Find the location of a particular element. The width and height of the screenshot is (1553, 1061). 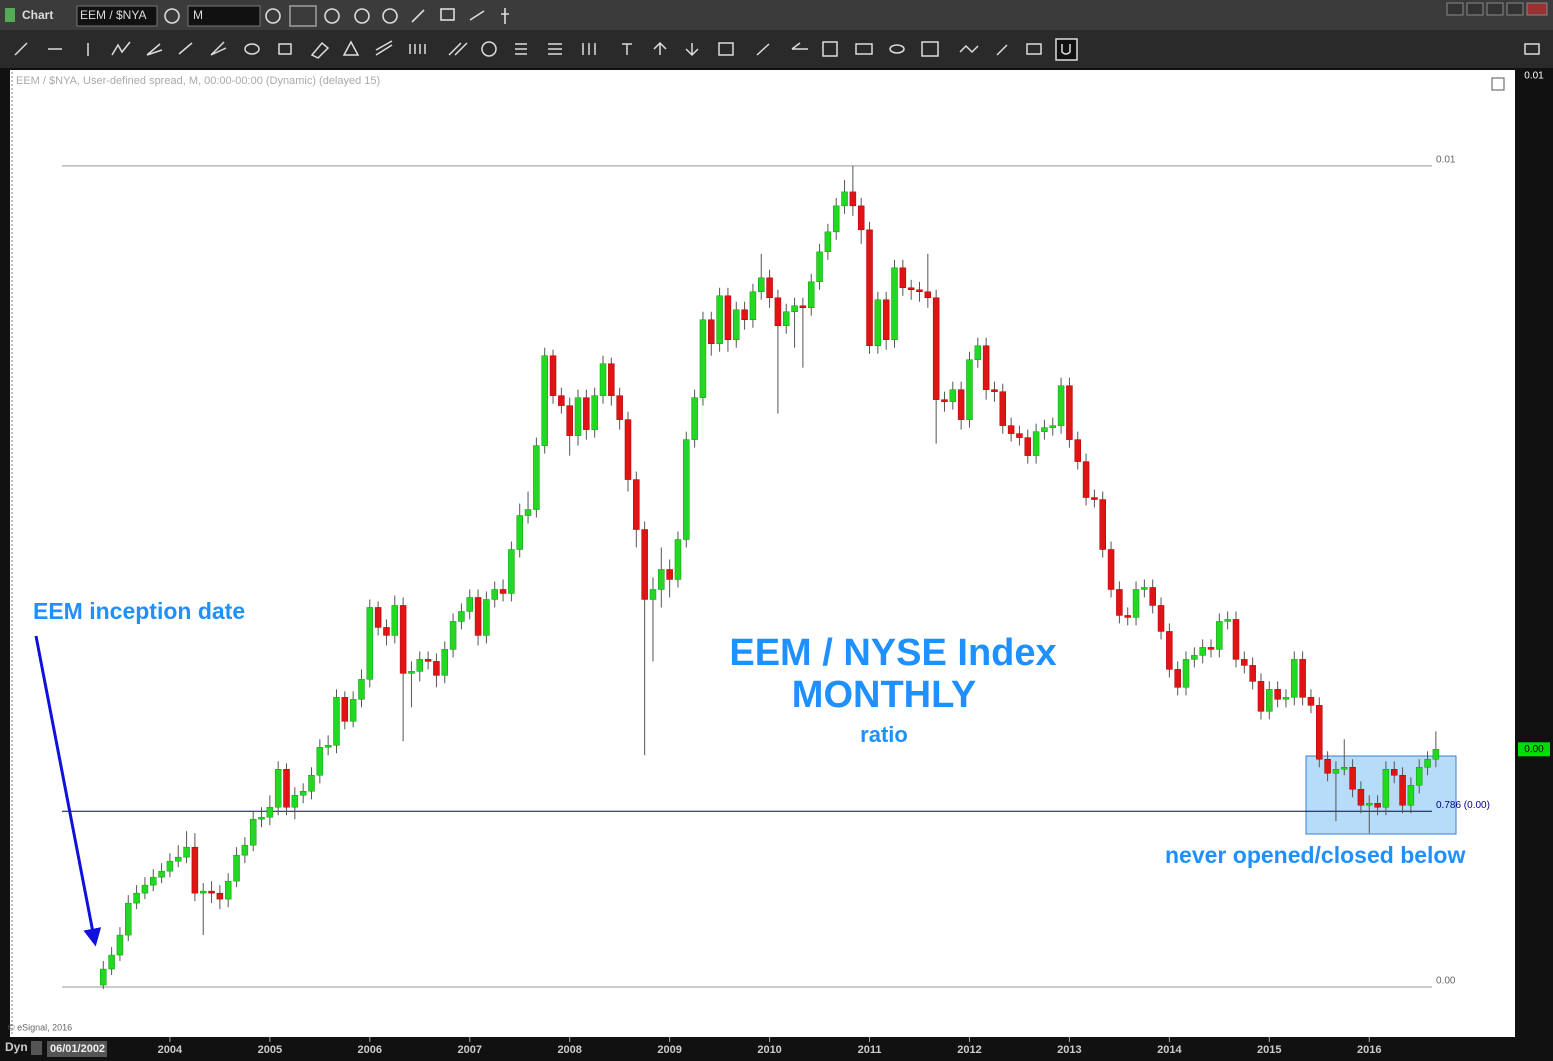

drawing-tools is located at coordinates (777, 49).